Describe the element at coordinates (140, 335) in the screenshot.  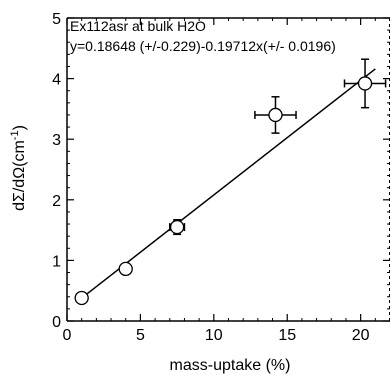
I see `x-tick-label: 5` at that location.